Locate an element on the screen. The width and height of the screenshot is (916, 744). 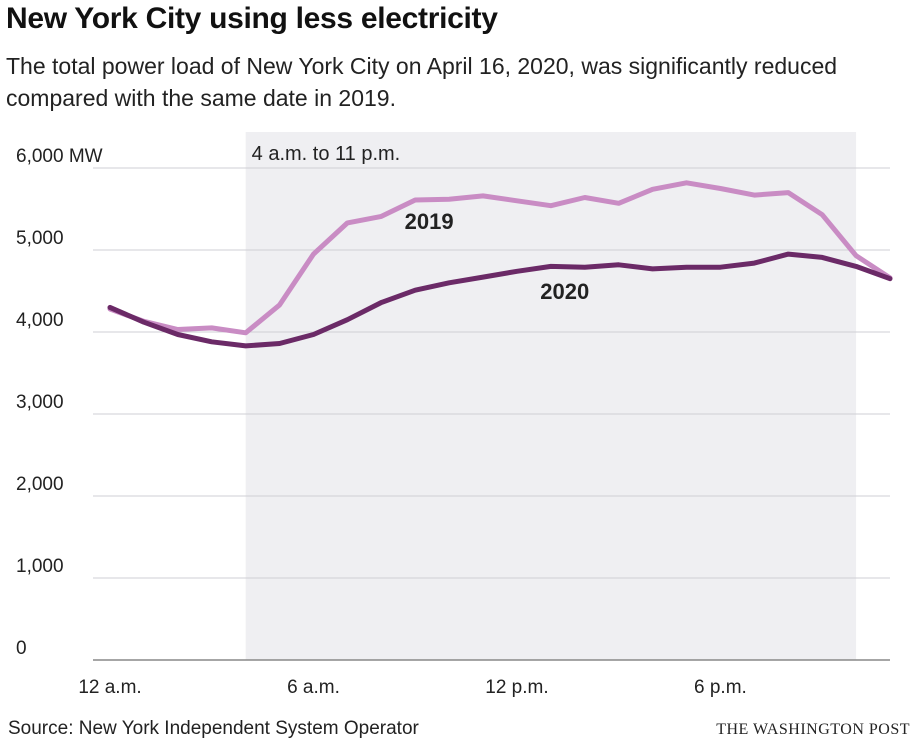
x-tick-label: 12 a.m. is located at coordinates (109, 687).